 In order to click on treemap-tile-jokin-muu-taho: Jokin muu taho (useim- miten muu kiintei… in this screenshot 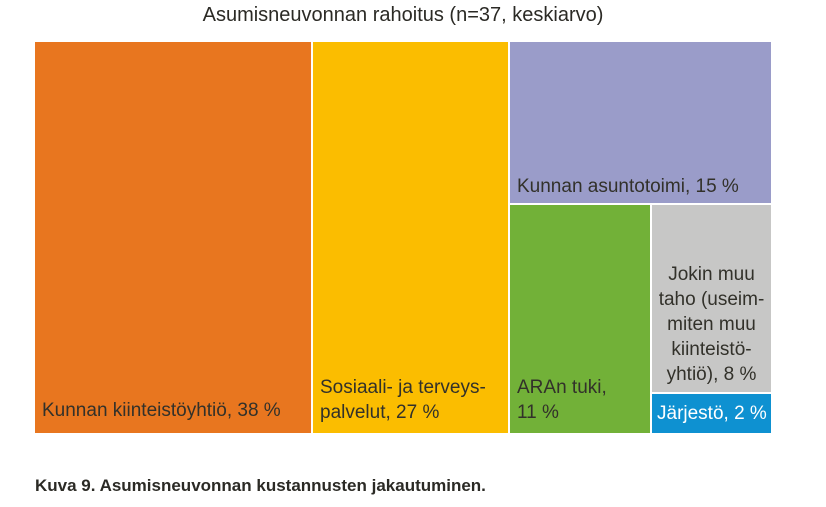, I will do `click(711, 298)`.